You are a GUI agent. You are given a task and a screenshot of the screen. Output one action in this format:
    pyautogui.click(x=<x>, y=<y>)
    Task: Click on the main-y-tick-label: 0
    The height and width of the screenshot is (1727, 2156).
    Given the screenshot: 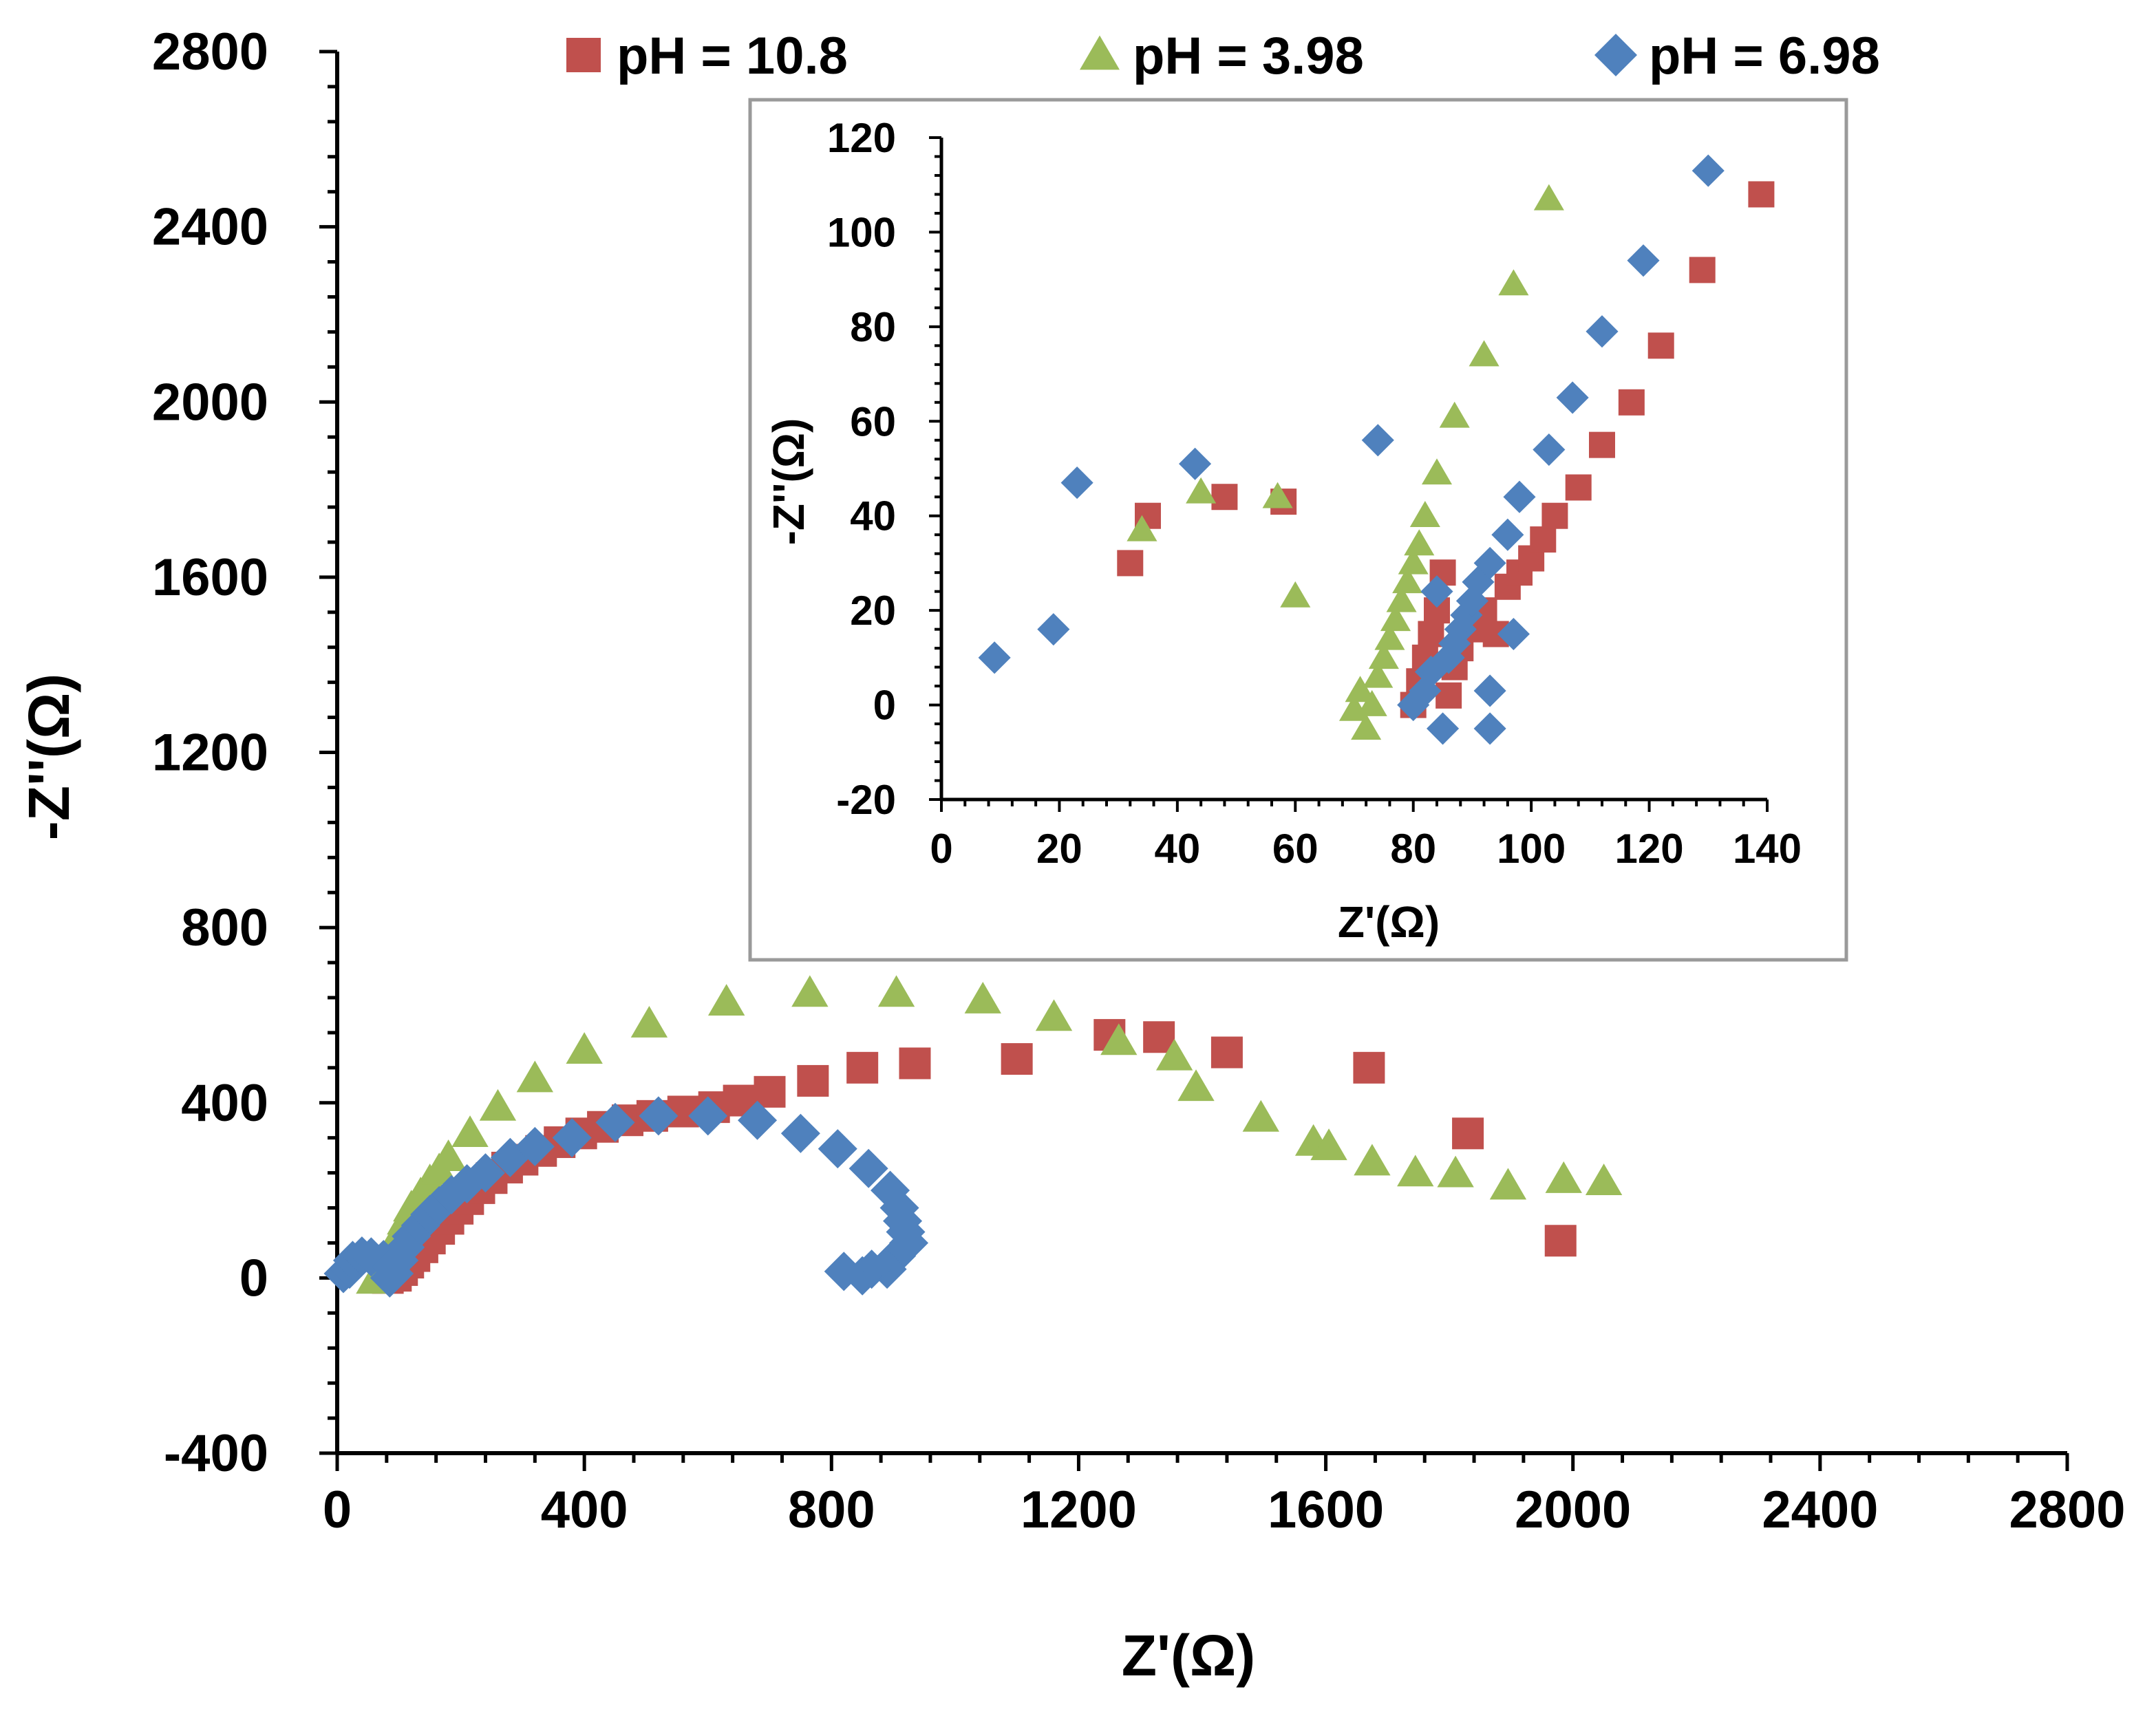 What is the action you would take?
    pyautogui.click(x=253, y=1278)
    